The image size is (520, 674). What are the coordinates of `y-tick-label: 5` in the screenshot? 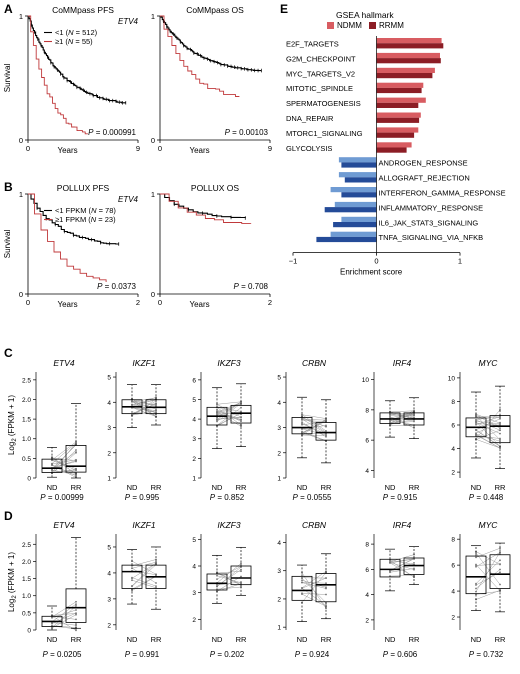 It's located at (109, 547).